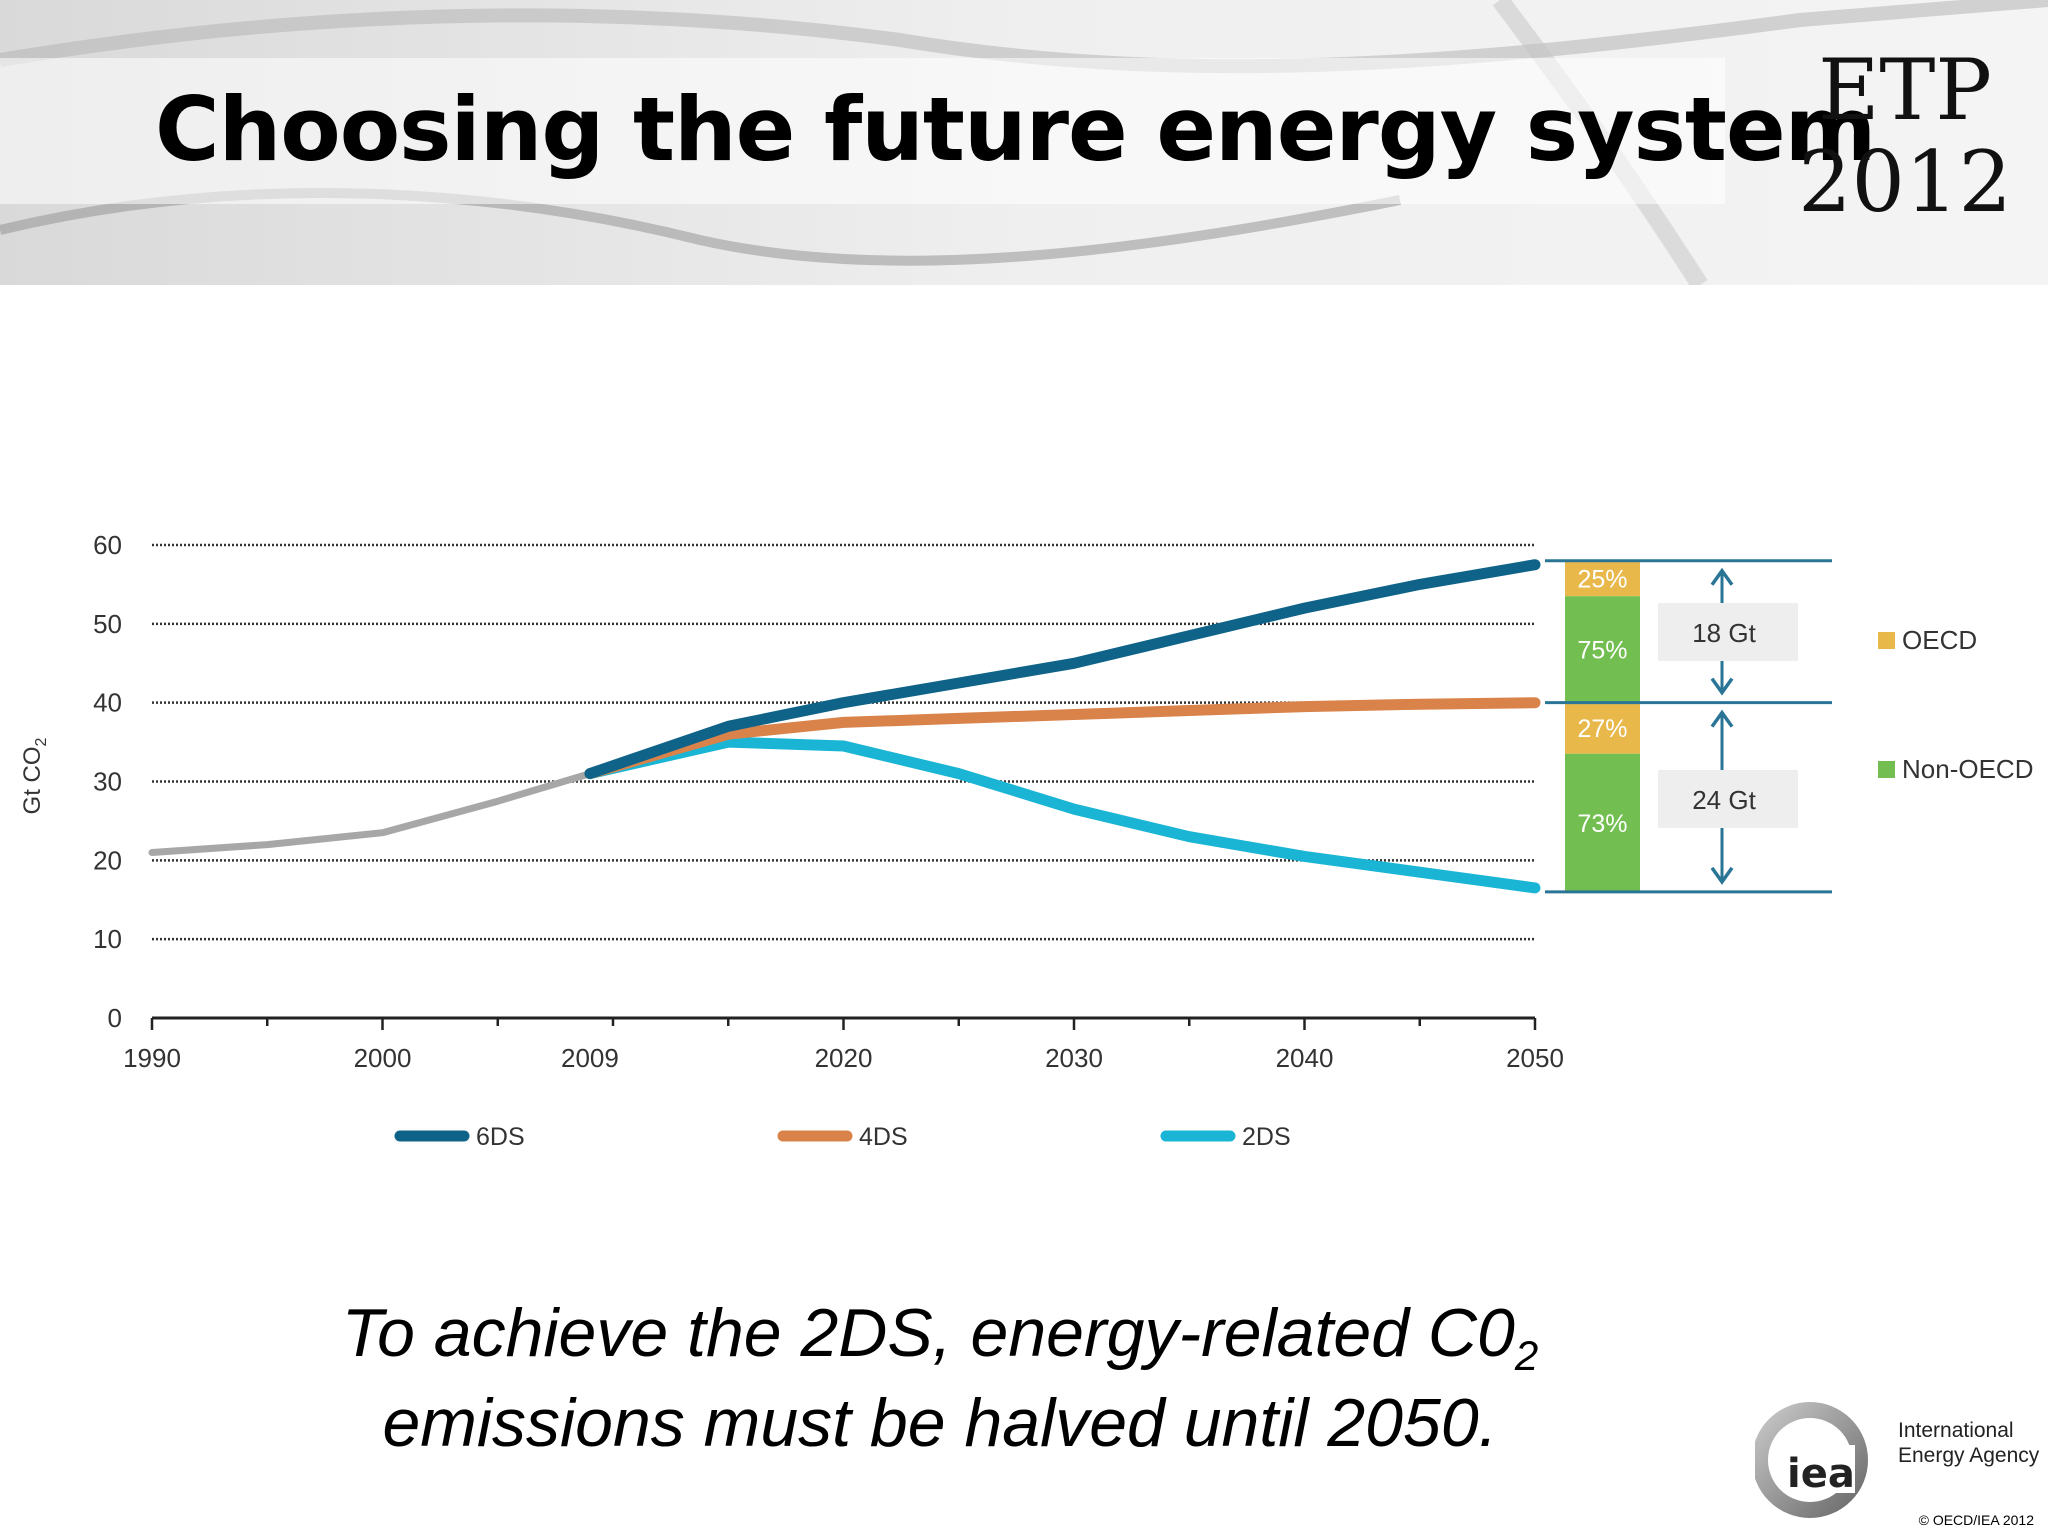 The image size is (2048, 1536). I want to click on x-tick-label: 2000, so click(383, 1058).